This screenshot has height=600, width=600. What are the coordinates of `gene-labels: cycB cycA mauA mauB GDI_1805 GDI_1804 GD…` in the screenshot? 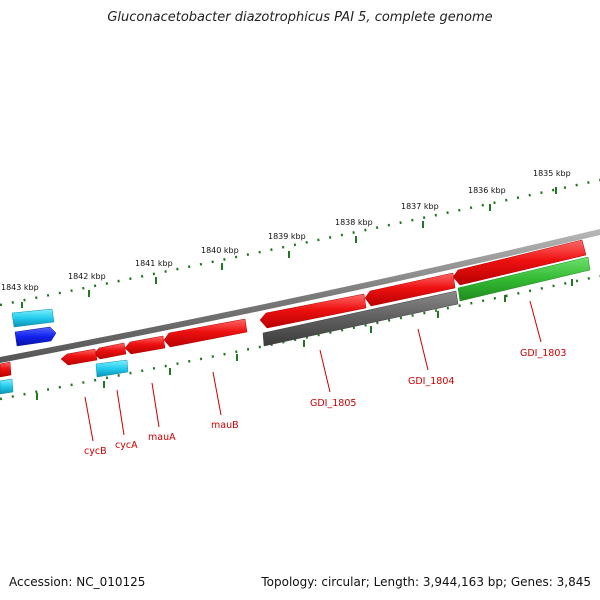 It's located at (325, 402).